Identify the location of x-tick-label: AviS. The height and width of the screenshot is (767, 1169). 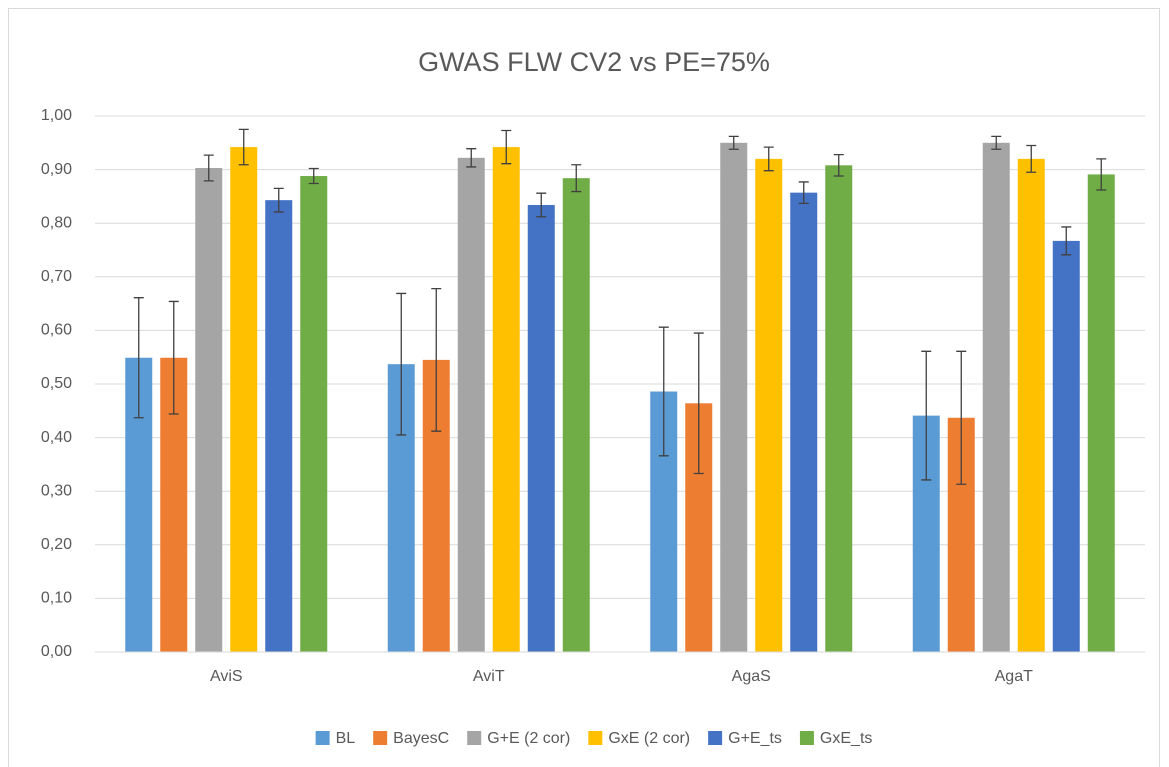
(226, 676).